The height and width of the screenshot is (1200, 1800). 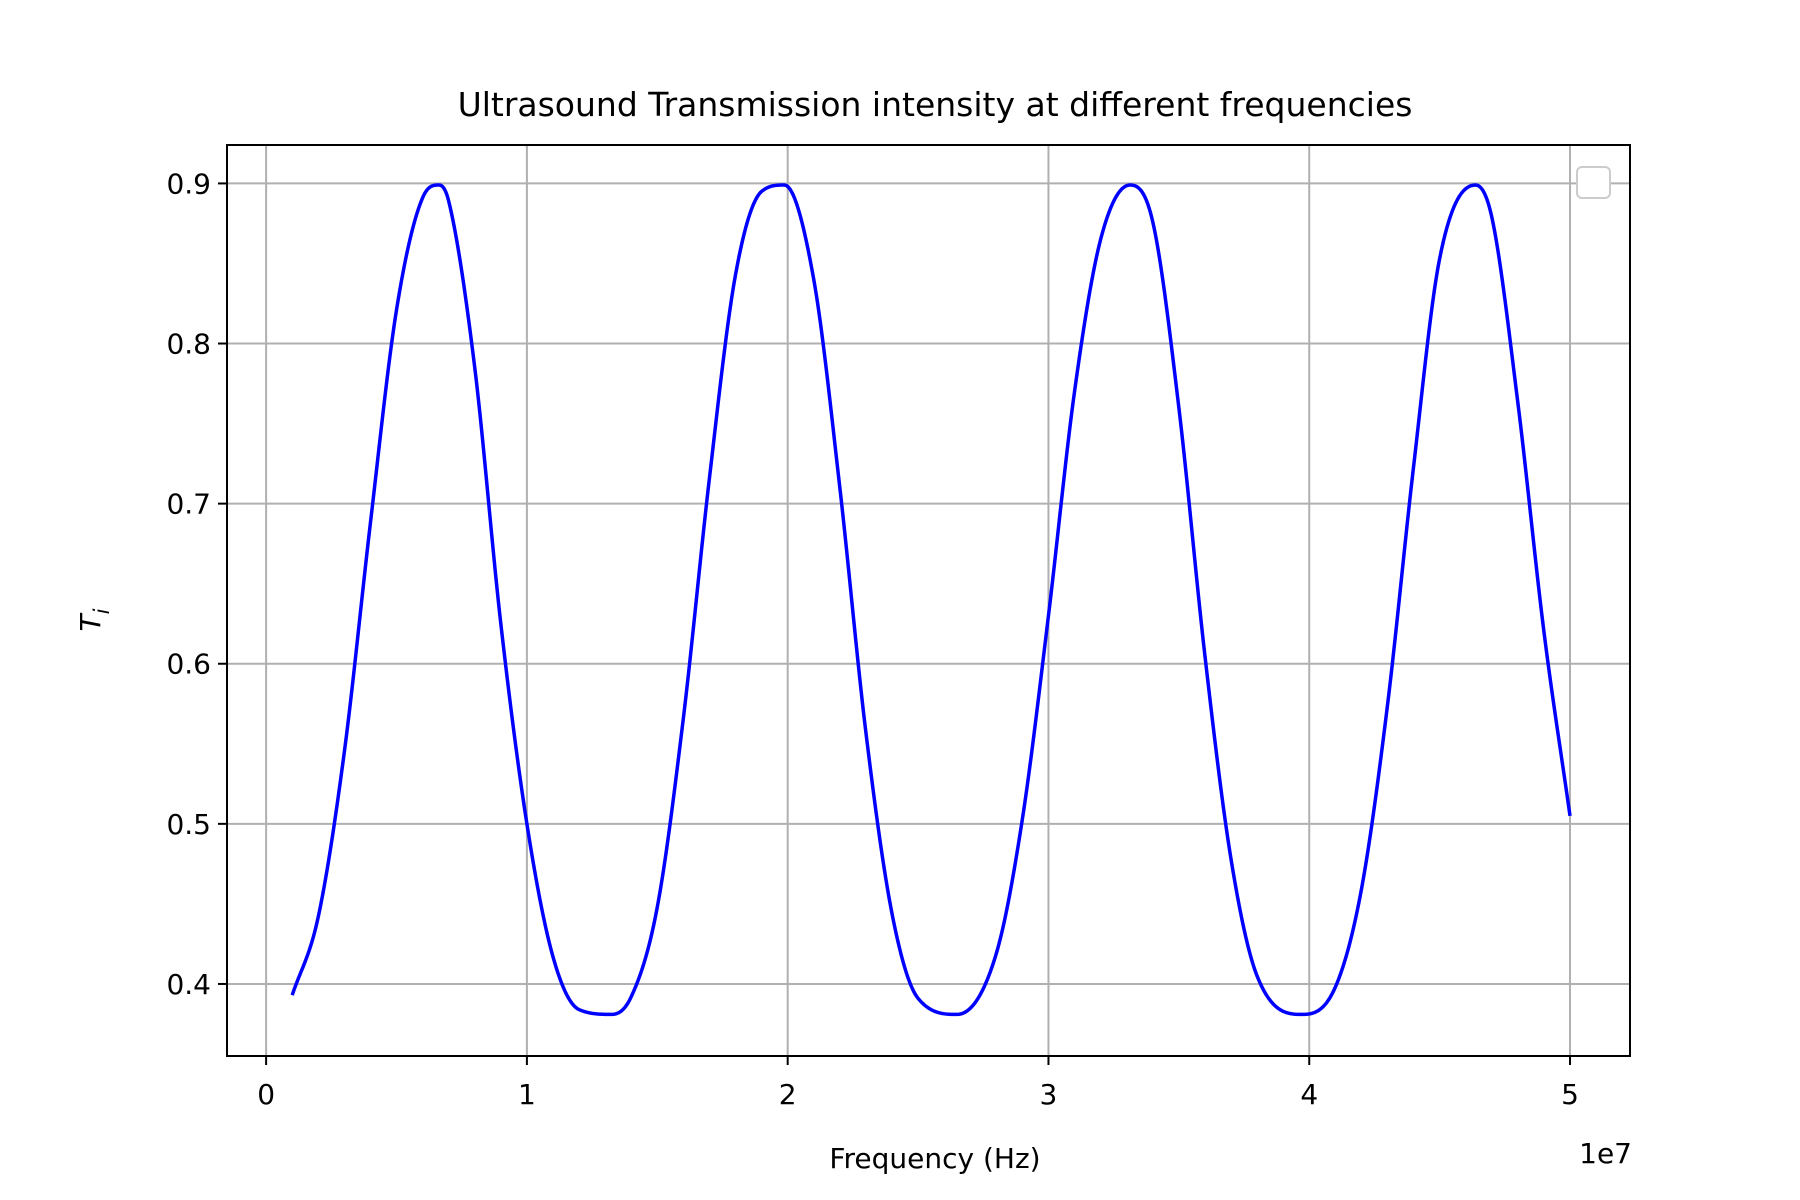 I want to click on x-tick-label: 4, so click(x=1309, y=1094).